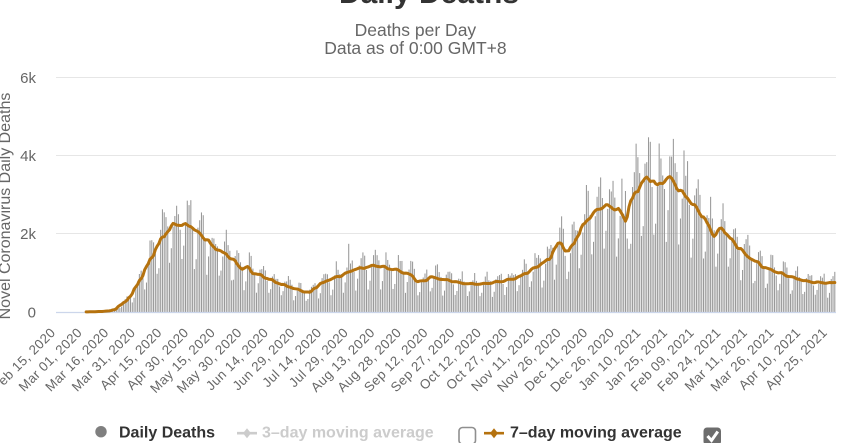 Image resolution: width=846 pixels, height=448 pixels. What do you see at coordinates (415, 48) in the screenshot?
I see `svg-text: Data as of 0:00 GMT+8` at bounding box center [415, 48].